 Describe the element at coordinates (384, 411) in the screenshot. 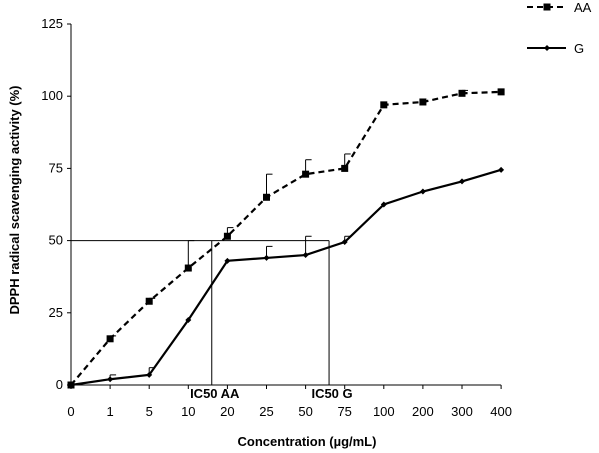

I see `x-tick-label: 100` at that location.